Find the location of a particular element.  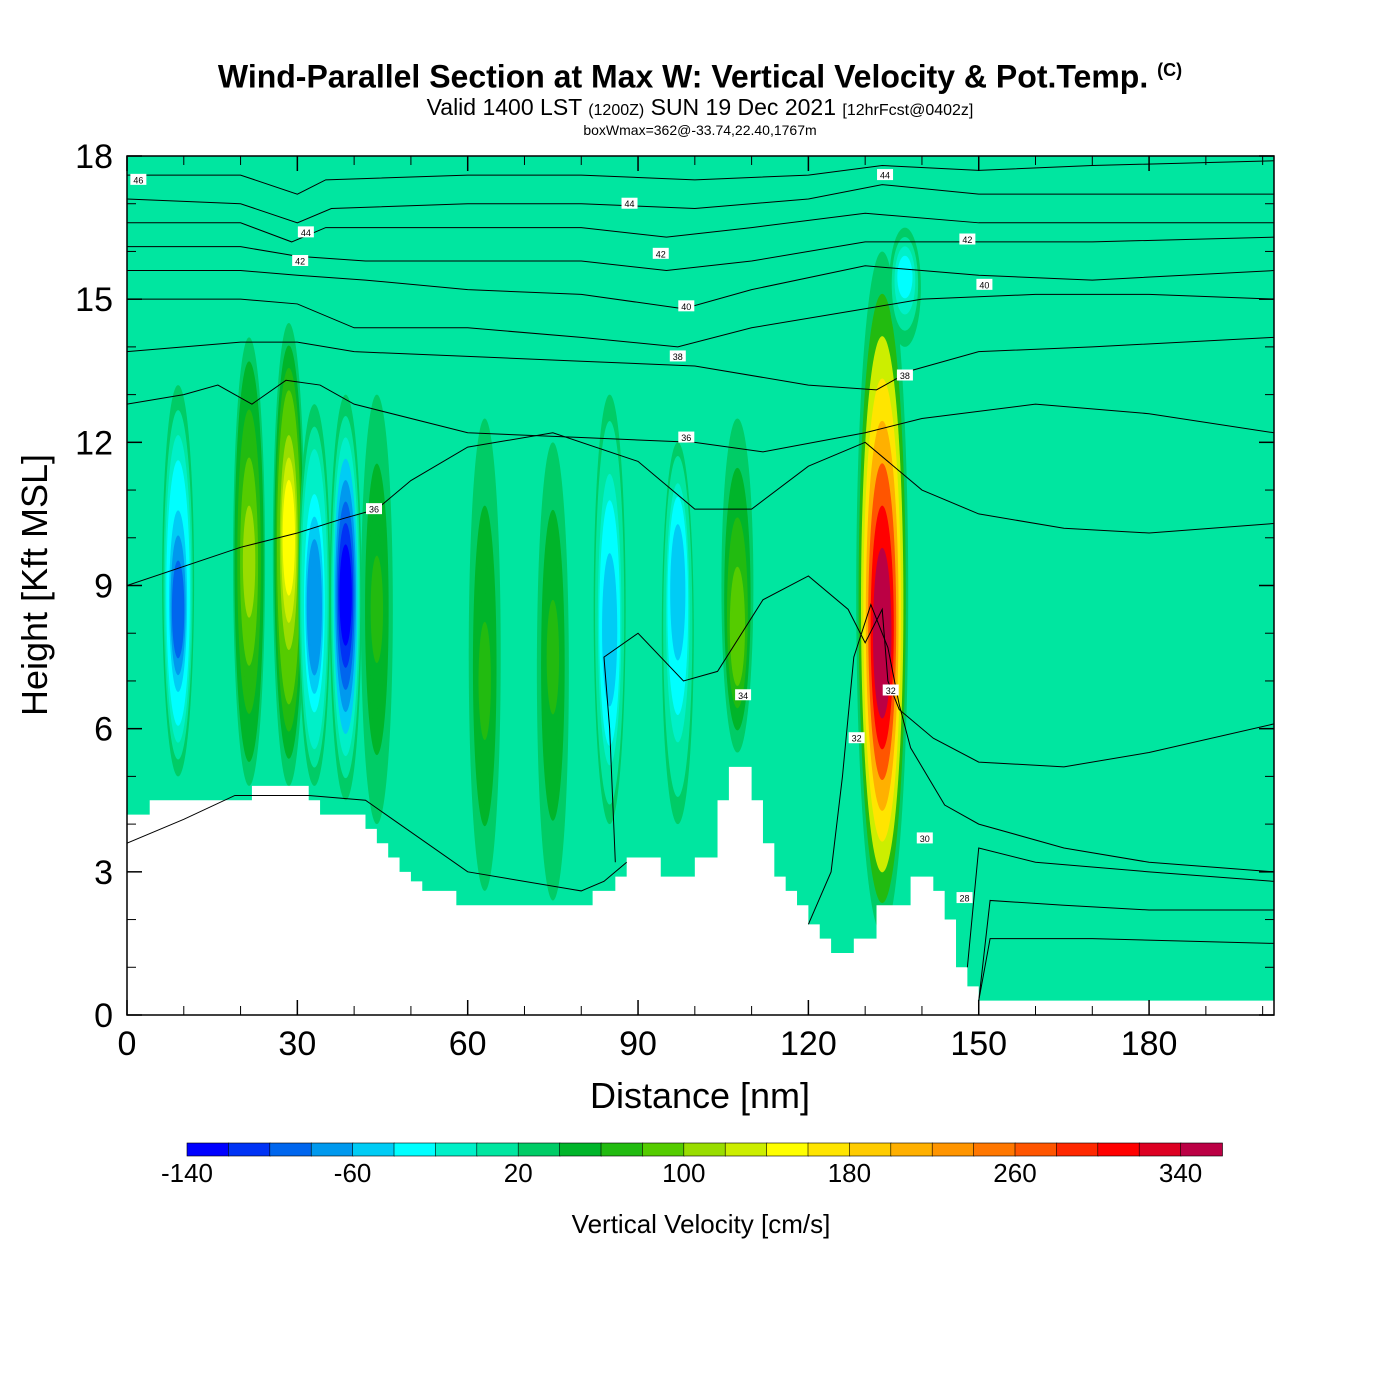

y-tick-label: 12 is located at coordinates (94, 443).